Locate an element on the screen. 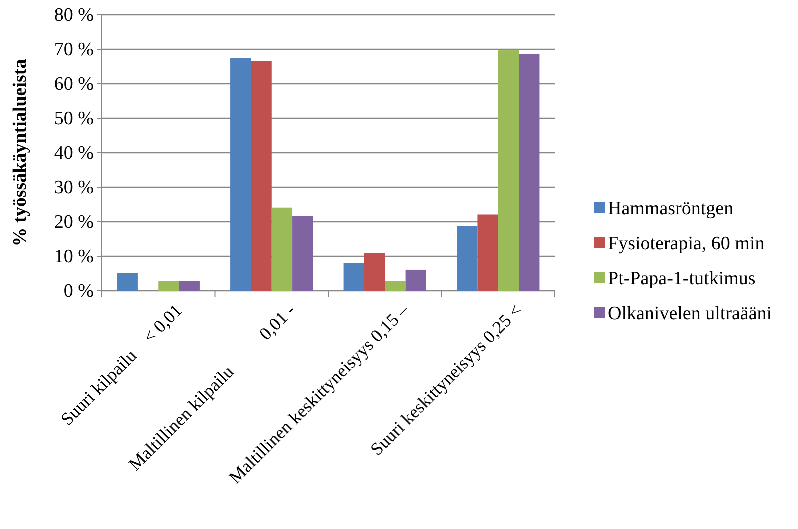  y-tick-label: 20 % is located at coordinates (74, 223).